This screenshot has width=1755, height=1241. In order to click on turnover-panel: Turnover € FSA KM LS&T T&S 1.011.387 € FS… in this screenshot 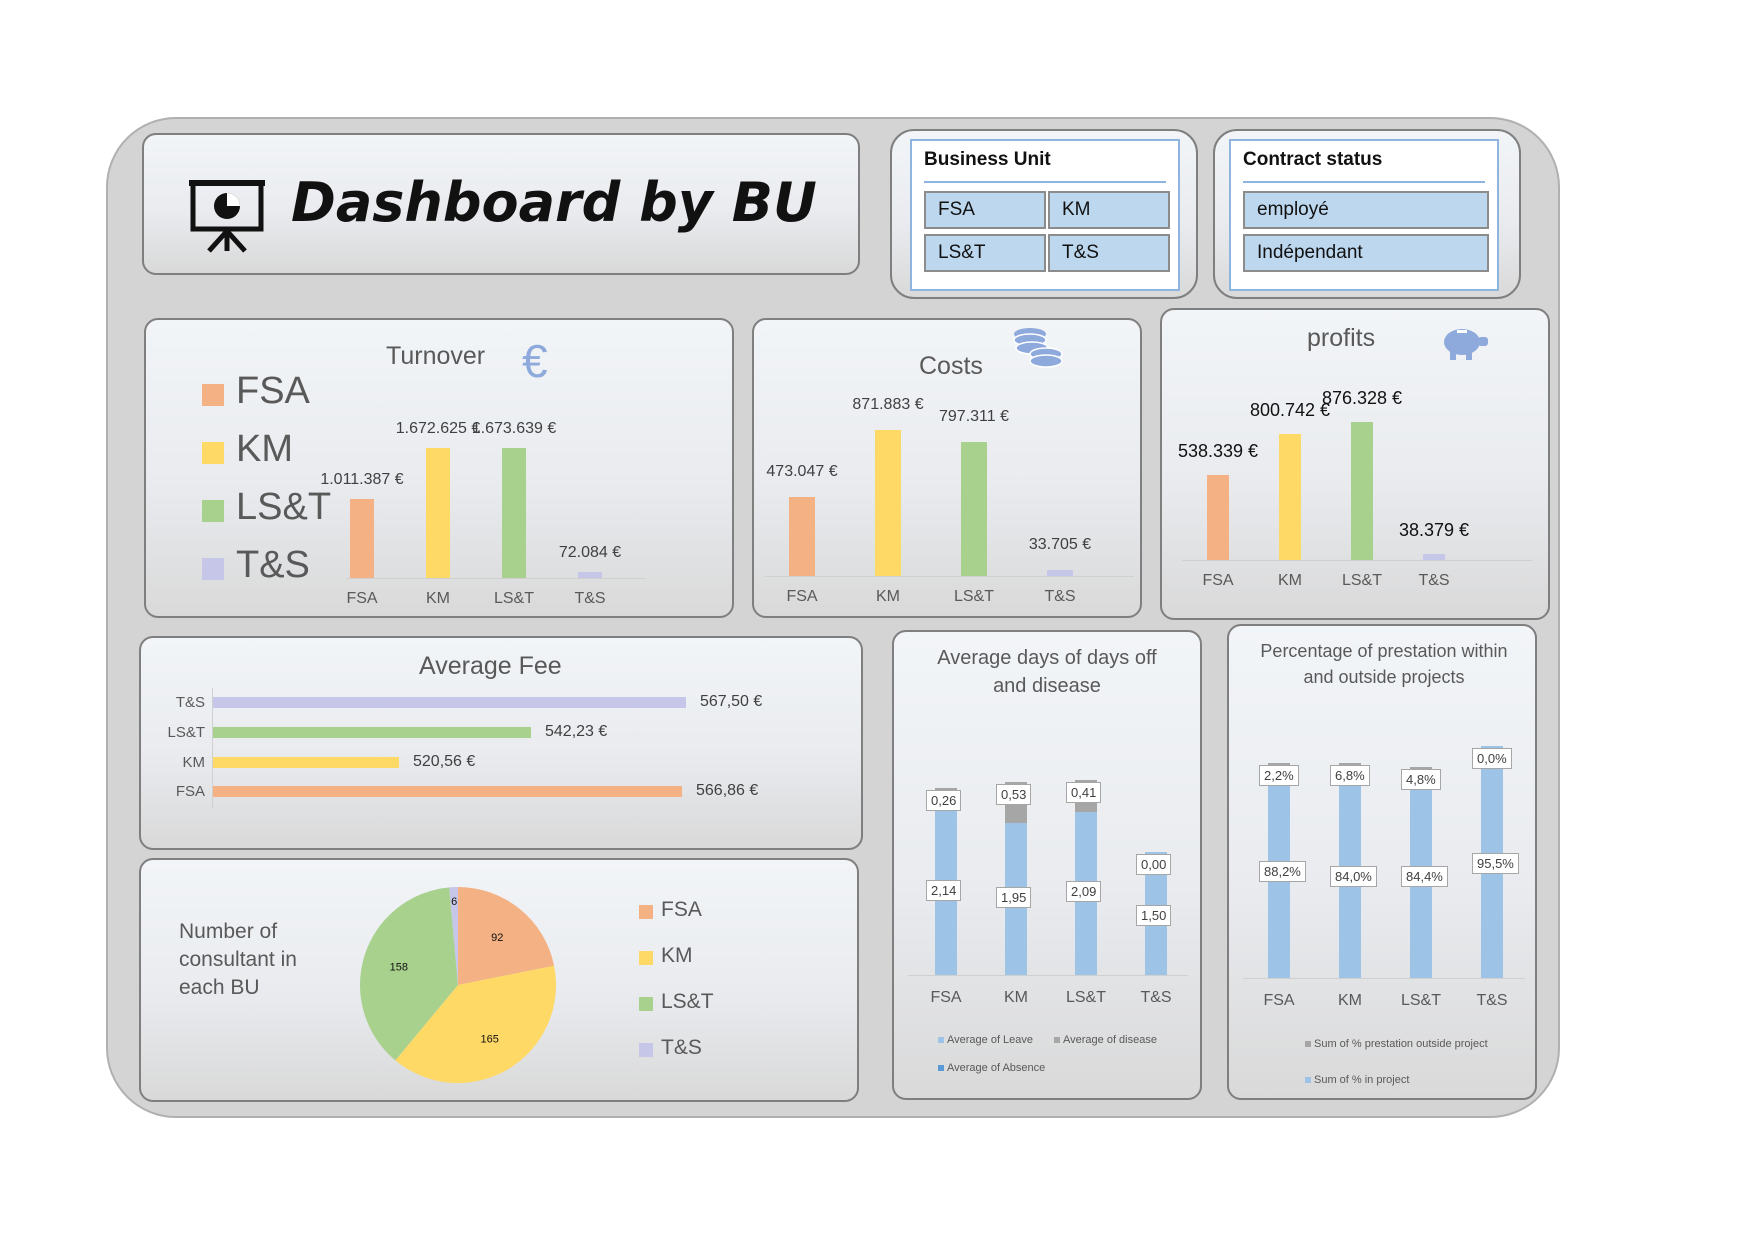, I will do `click(439, 468)`.